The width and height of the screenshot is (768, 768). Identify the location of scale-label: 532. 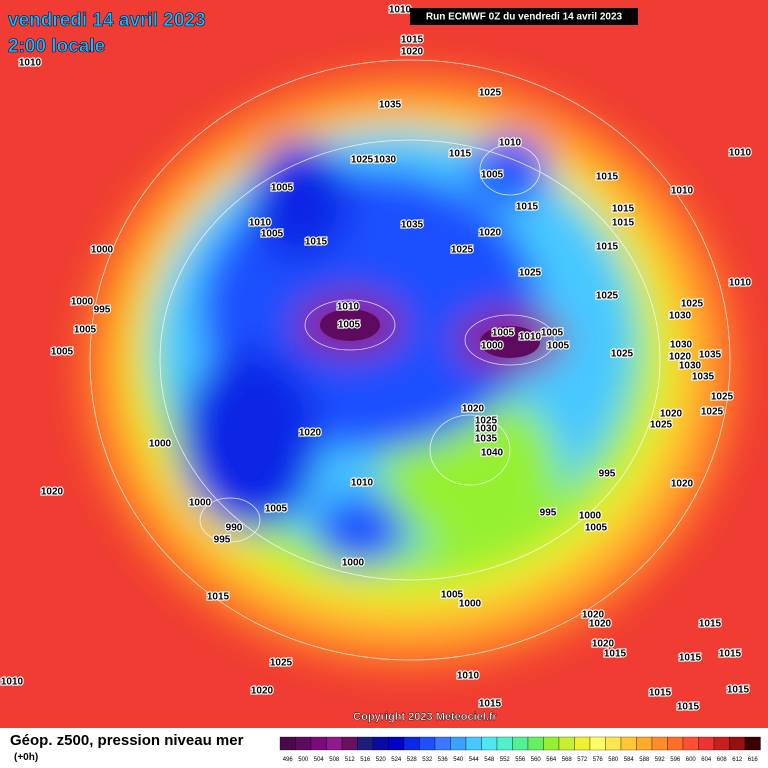
(427, 760).